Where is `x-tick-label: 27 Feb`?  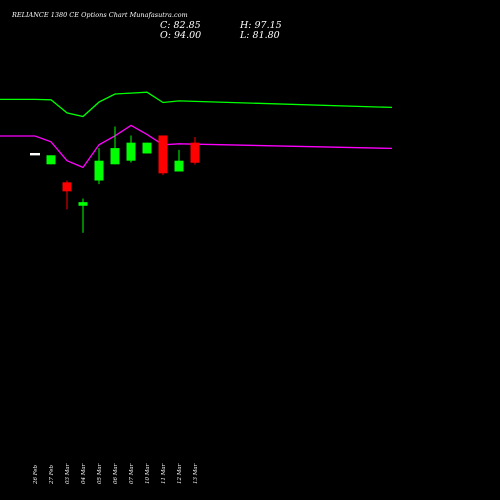
x-tick-label: 27 Feb is located at coordinates (52, 474).